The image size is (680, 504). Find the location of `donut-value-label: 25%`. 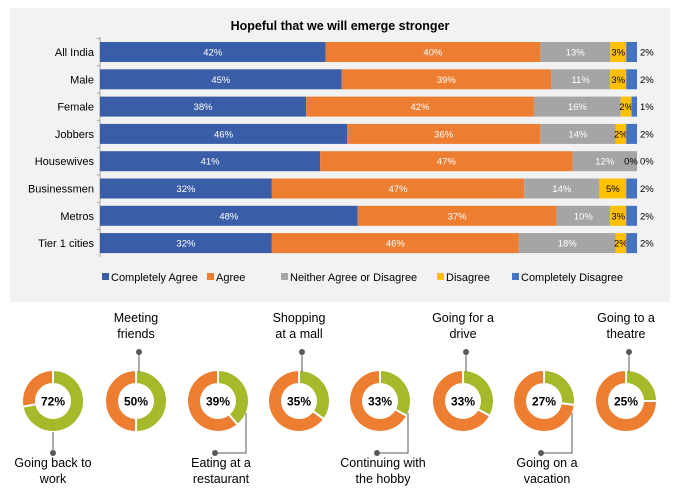

donut-value-label: 25% is located at coordinates (626, 402).